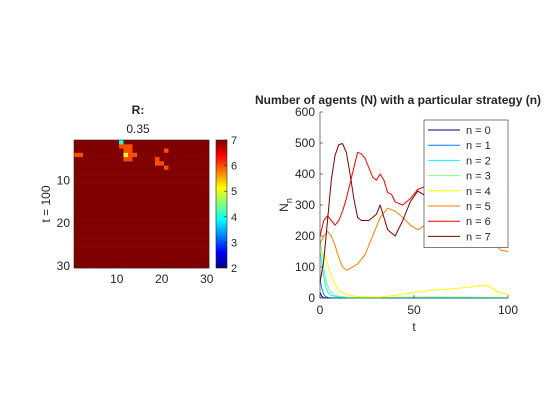  Describe the element at coordinates (234, 167) in the screenshot. I see `colorbar-tick-label: 6` at that location.